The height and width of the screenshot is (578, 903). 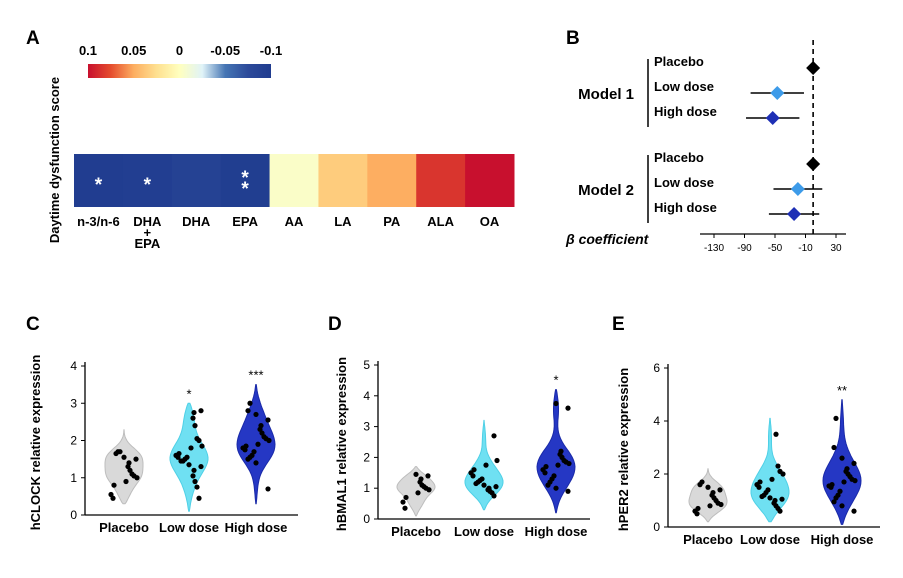 What do you see at coordinates (294, 221) in the screenshot?
I see `heatmap-x-tick-label: AA` at bounding box center [294, 221].